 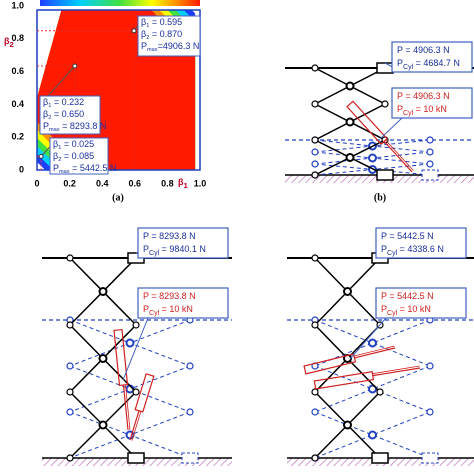 I want to click on value: = 5442.5 N, so click(x=410, y=296).